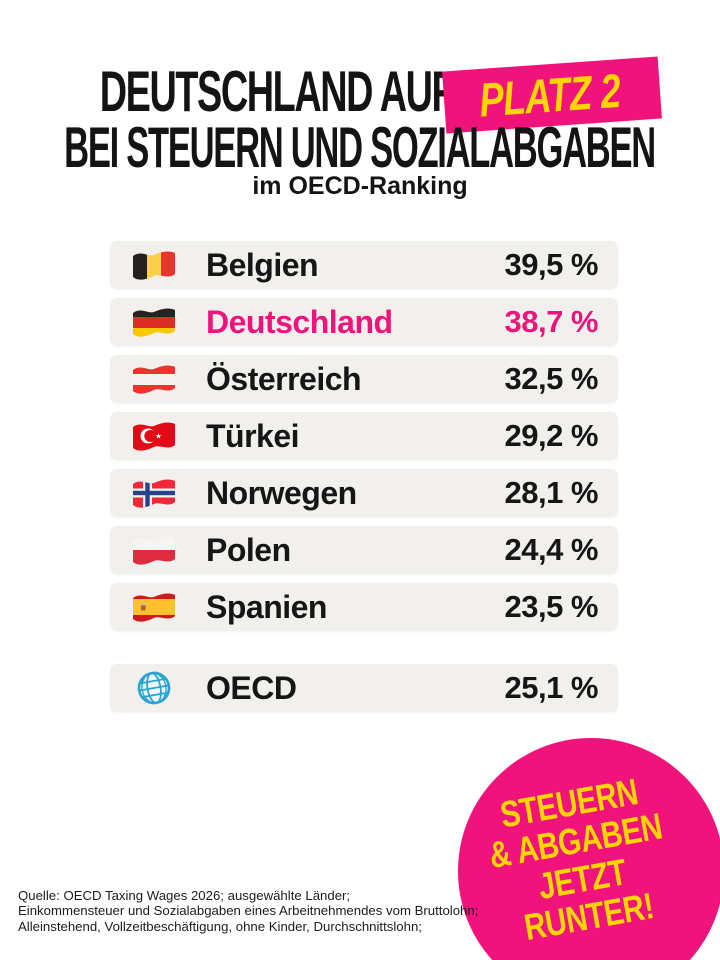  I want to click on ranking-row-oecd: OECD 25,1 %, so click(364, 688).